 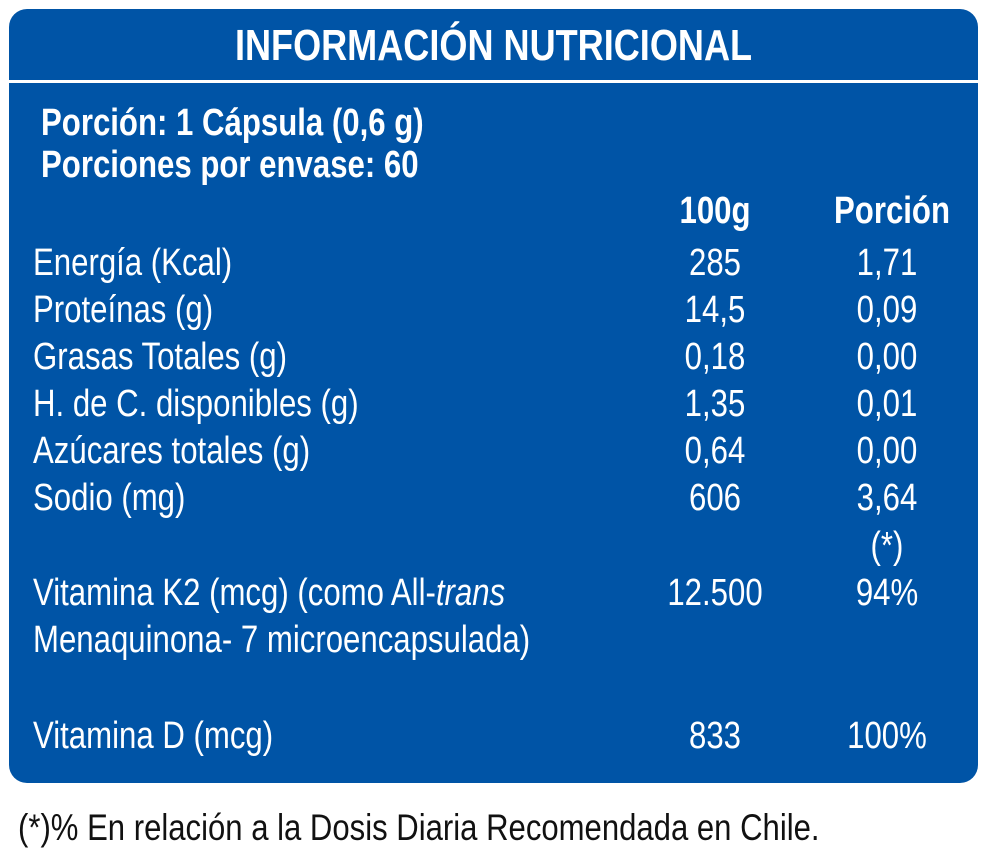 I want to click on row-value-carbohydrates-100g: 1,35, so click(x=715, y=404).